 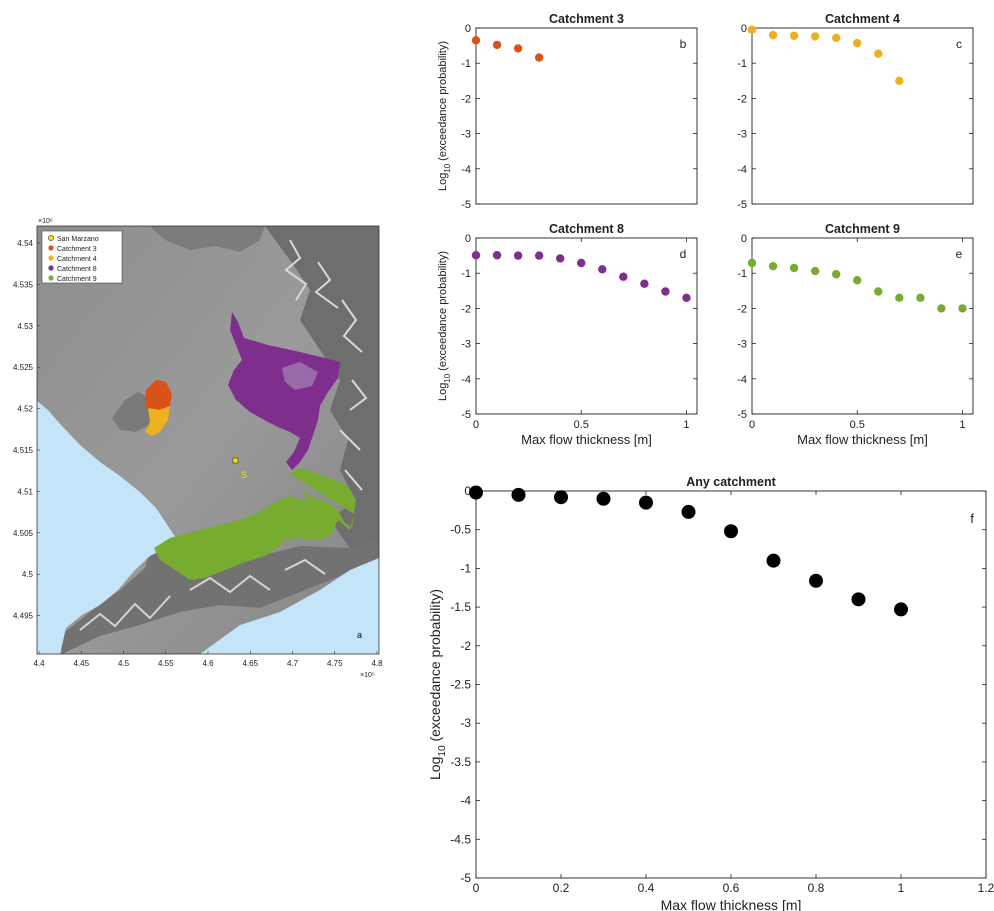 What do you see at coordinates (106, 527) in the screenshot?
I see `sea` at bounding box center [106, 527].